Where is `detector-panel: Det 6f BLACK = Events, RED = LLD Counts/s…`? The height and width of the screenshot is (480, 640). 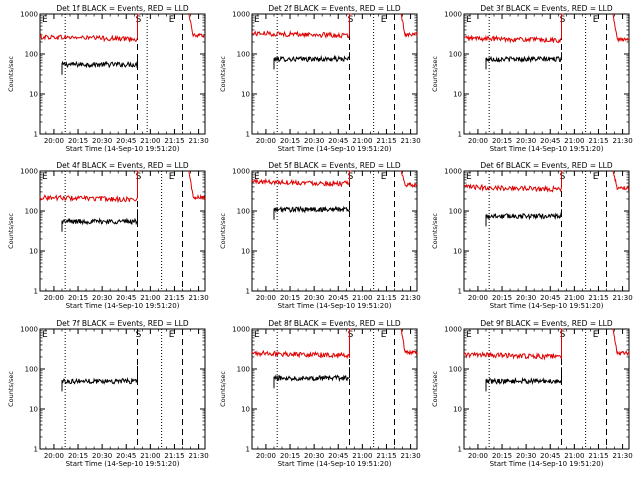
detector-panel: Det 6f BLACK = Events, RED = LLD Counts/s… is located at coordinates (532, 235).